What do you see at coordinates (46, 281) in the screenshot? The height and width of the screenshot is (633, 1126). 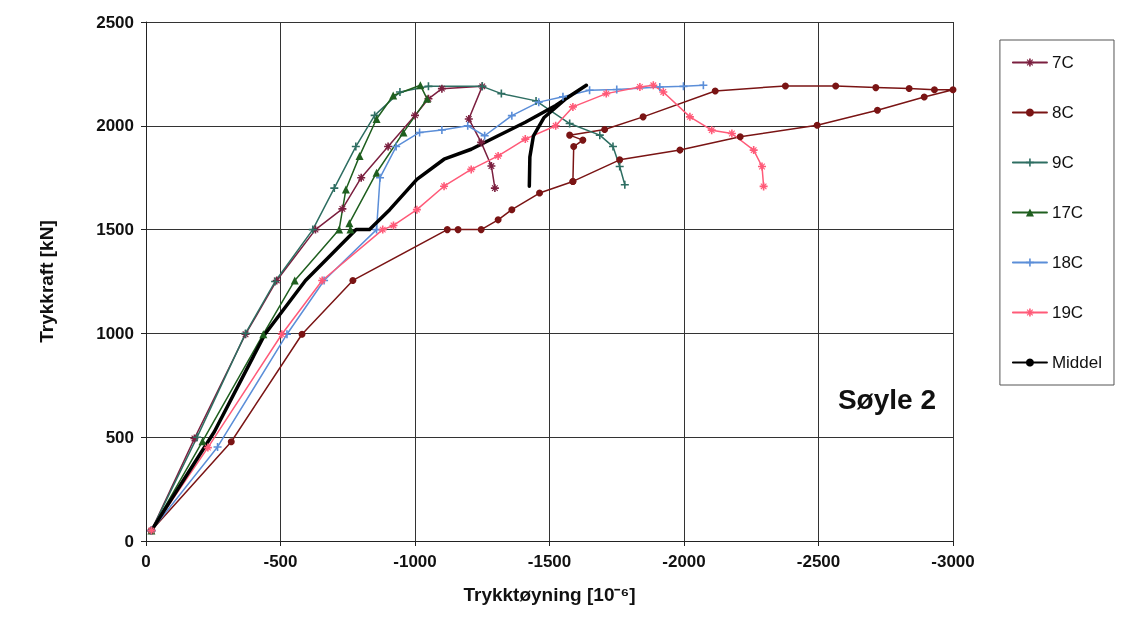 I see `y-axis-title: Trykkraft [kN]` at bounding box center [46, 281].